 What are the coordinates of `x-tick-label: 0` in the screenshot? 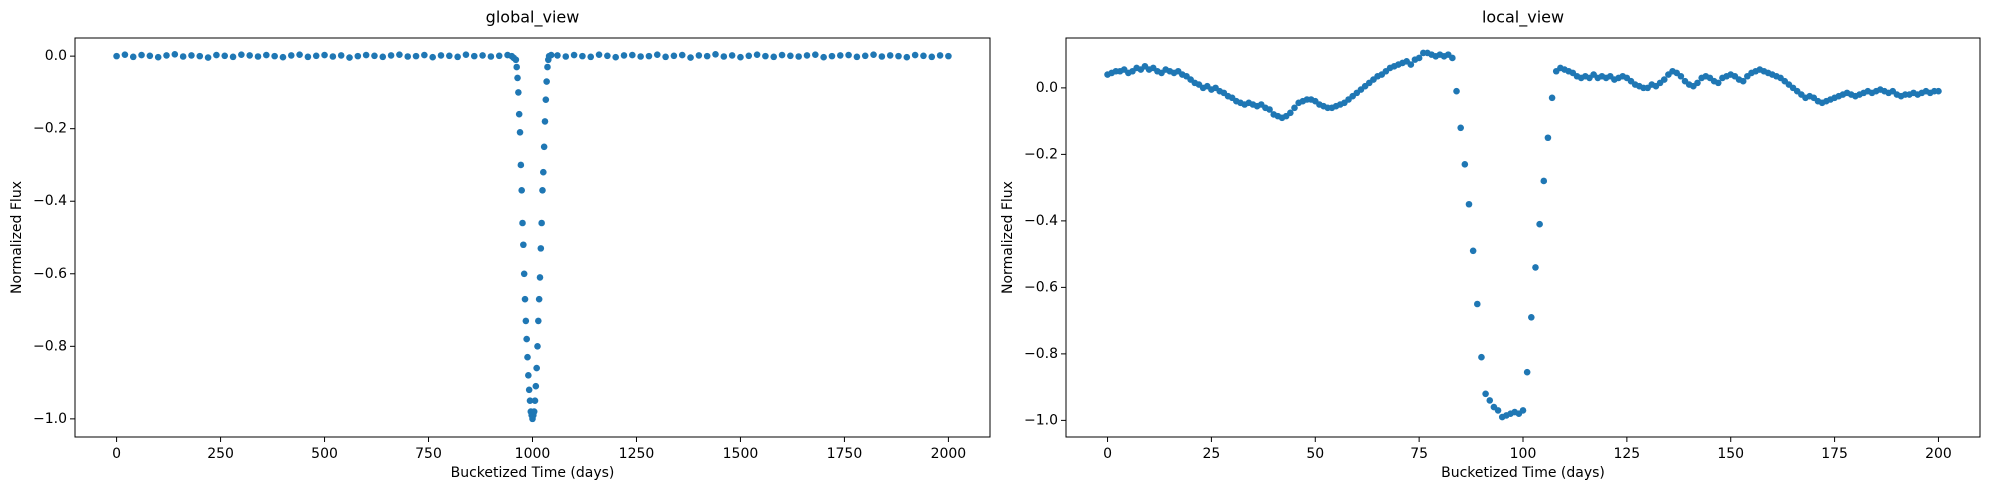 It's located at (116, 454).